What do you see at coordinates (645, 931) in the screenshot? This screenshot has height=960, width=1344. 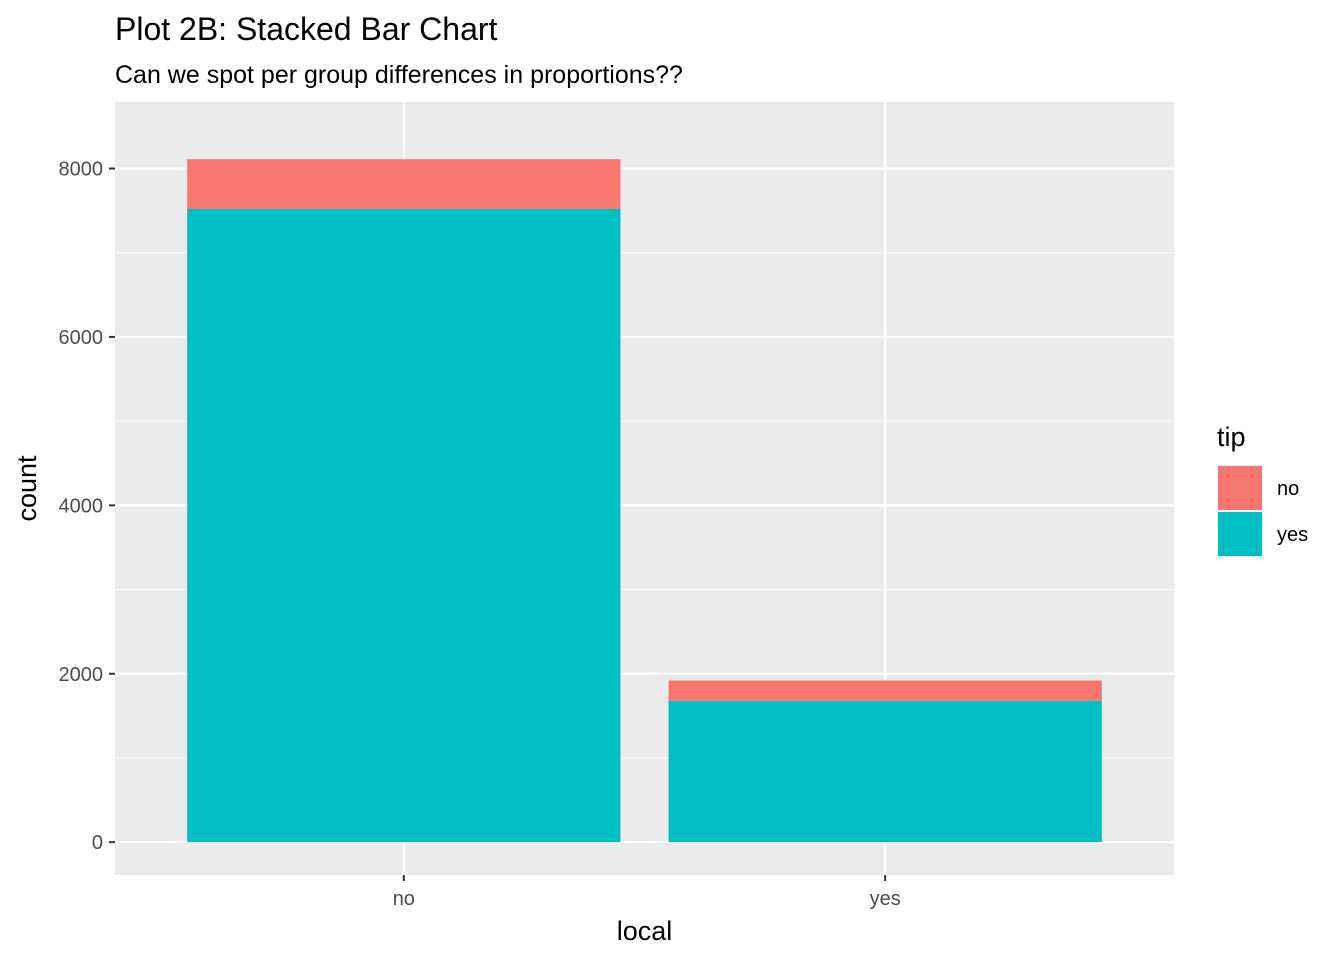 I see `x-axis-title: local` at bounding box center [645, 931].